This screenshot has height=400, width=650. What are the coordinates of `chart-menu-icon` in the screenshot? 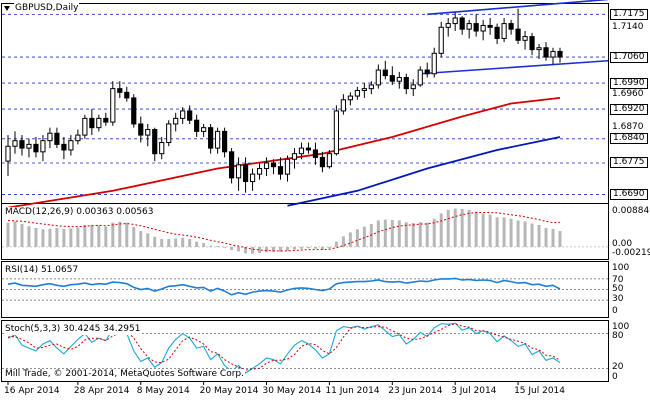 It's located at (7, 8).